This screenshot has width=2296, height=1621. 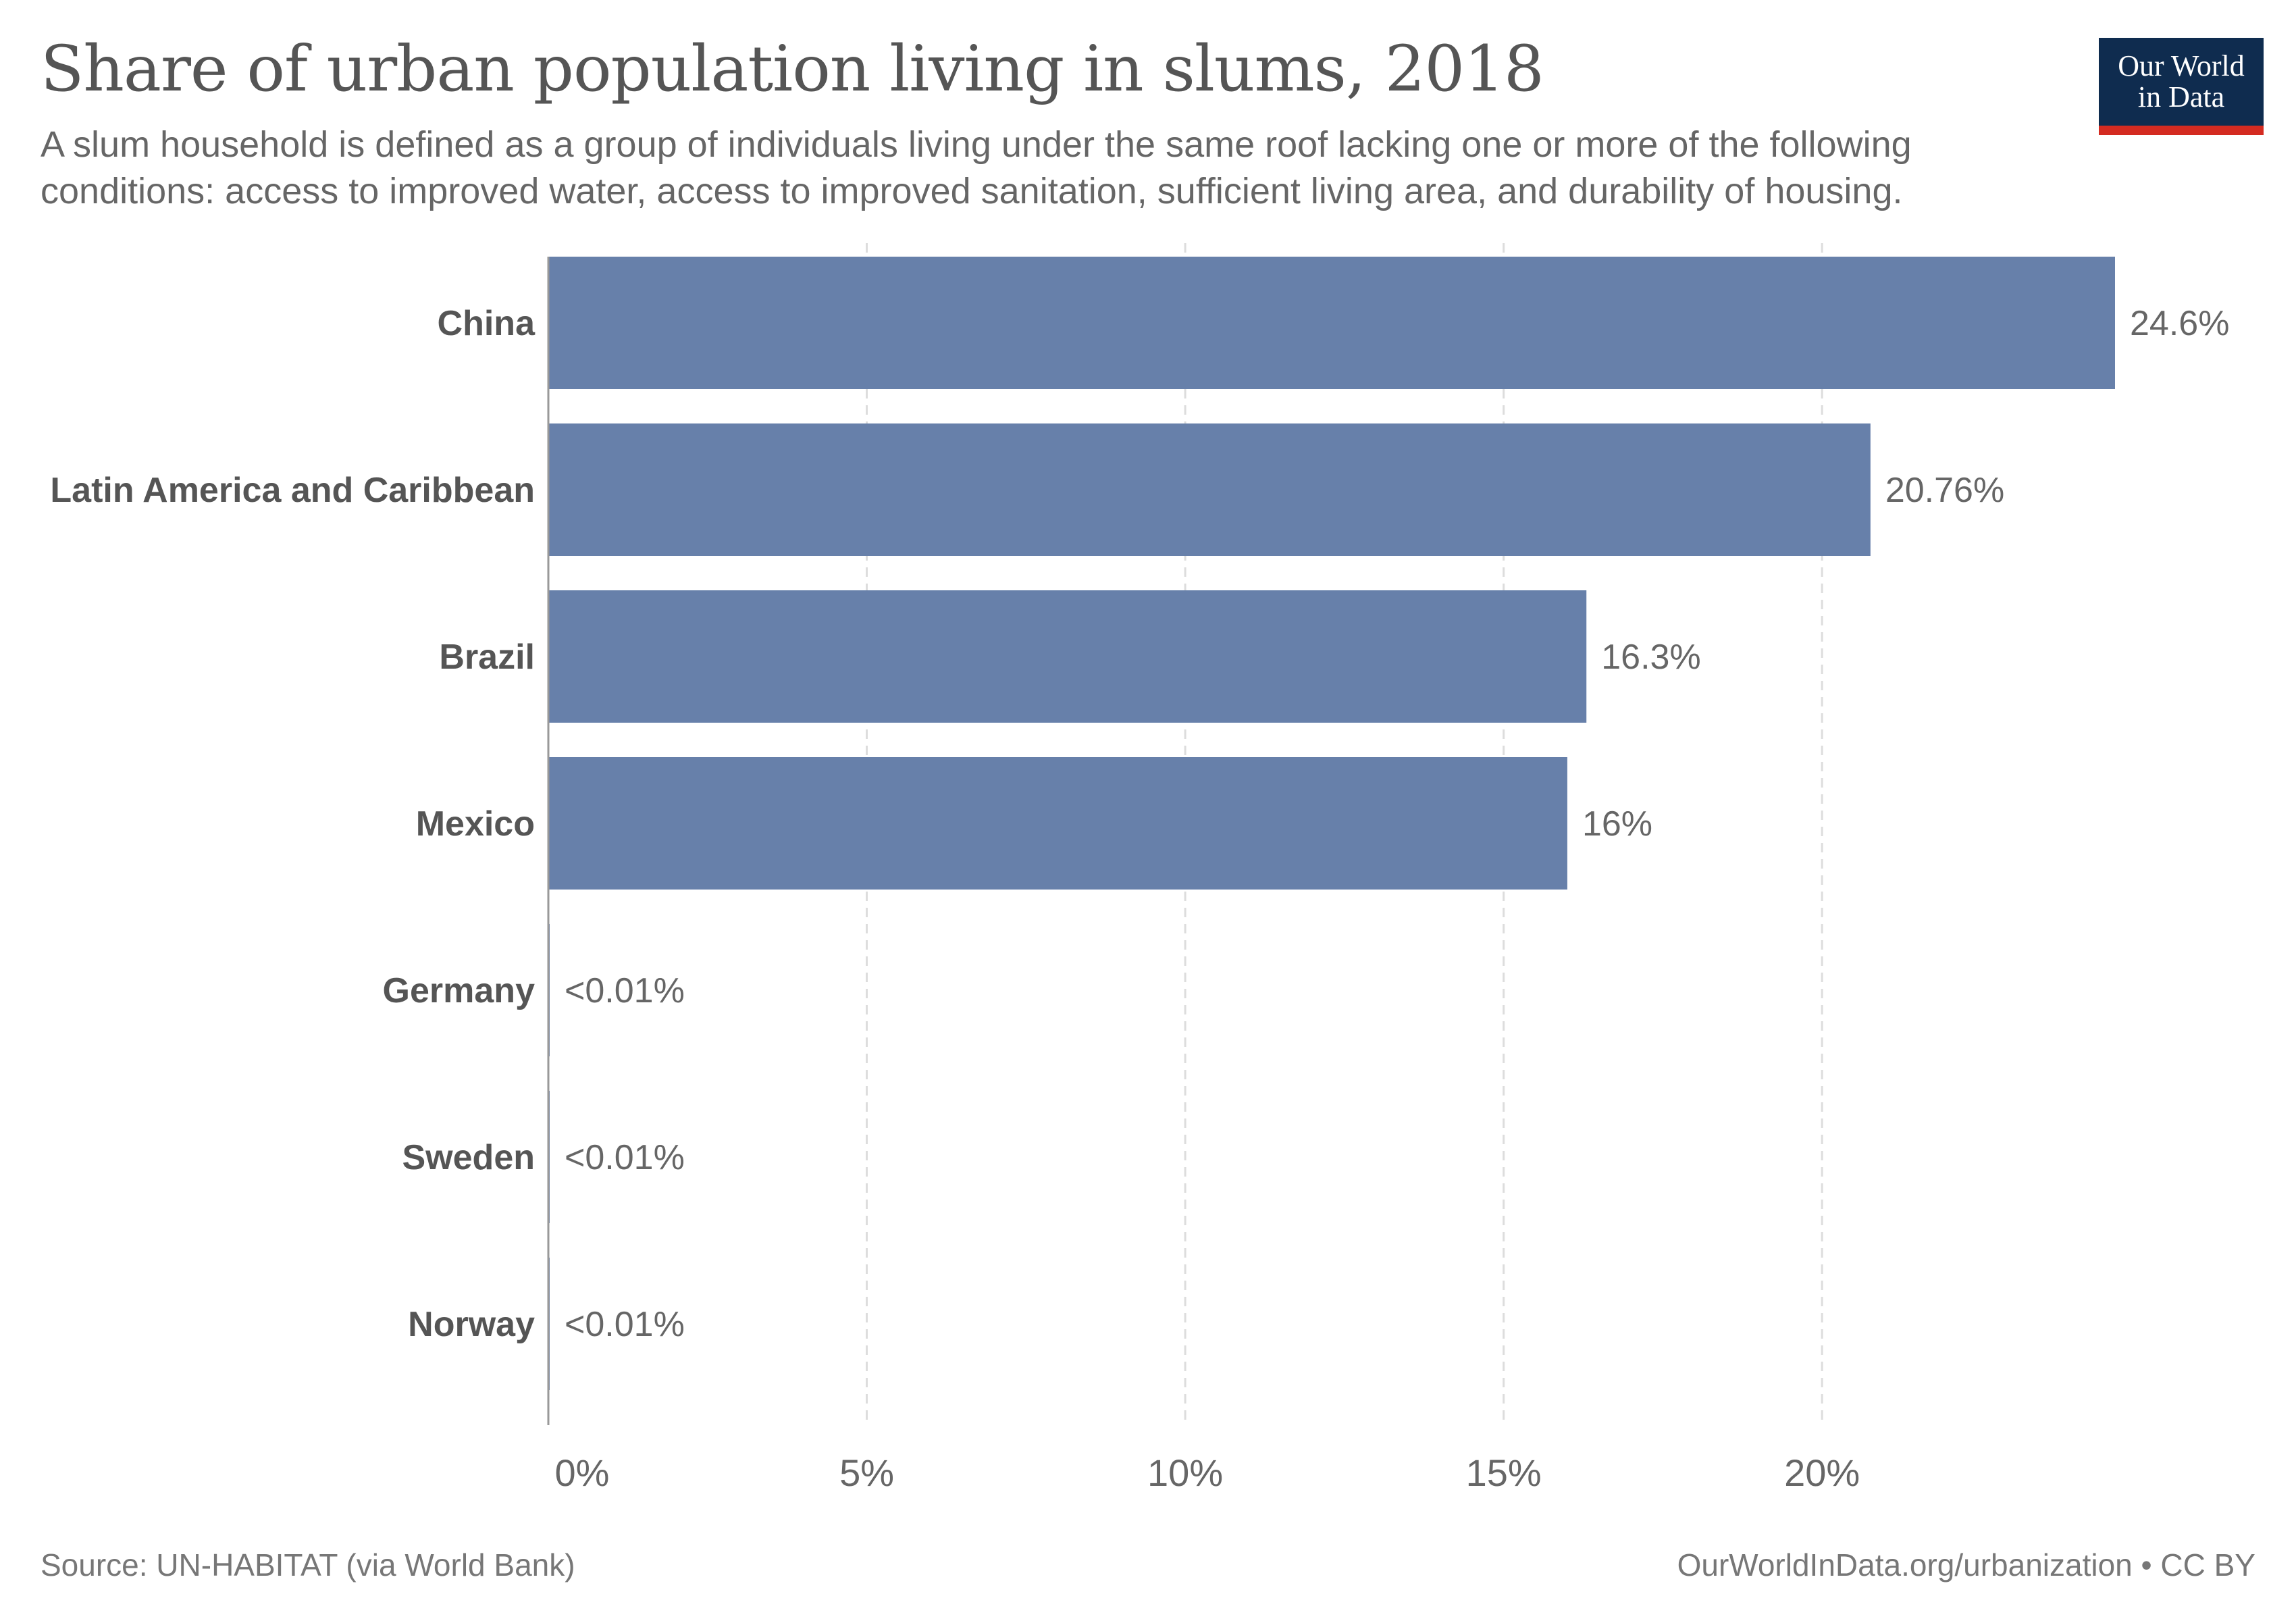 I want to click on owid-logo: Our World in Data, so click(x=2181, y=86).